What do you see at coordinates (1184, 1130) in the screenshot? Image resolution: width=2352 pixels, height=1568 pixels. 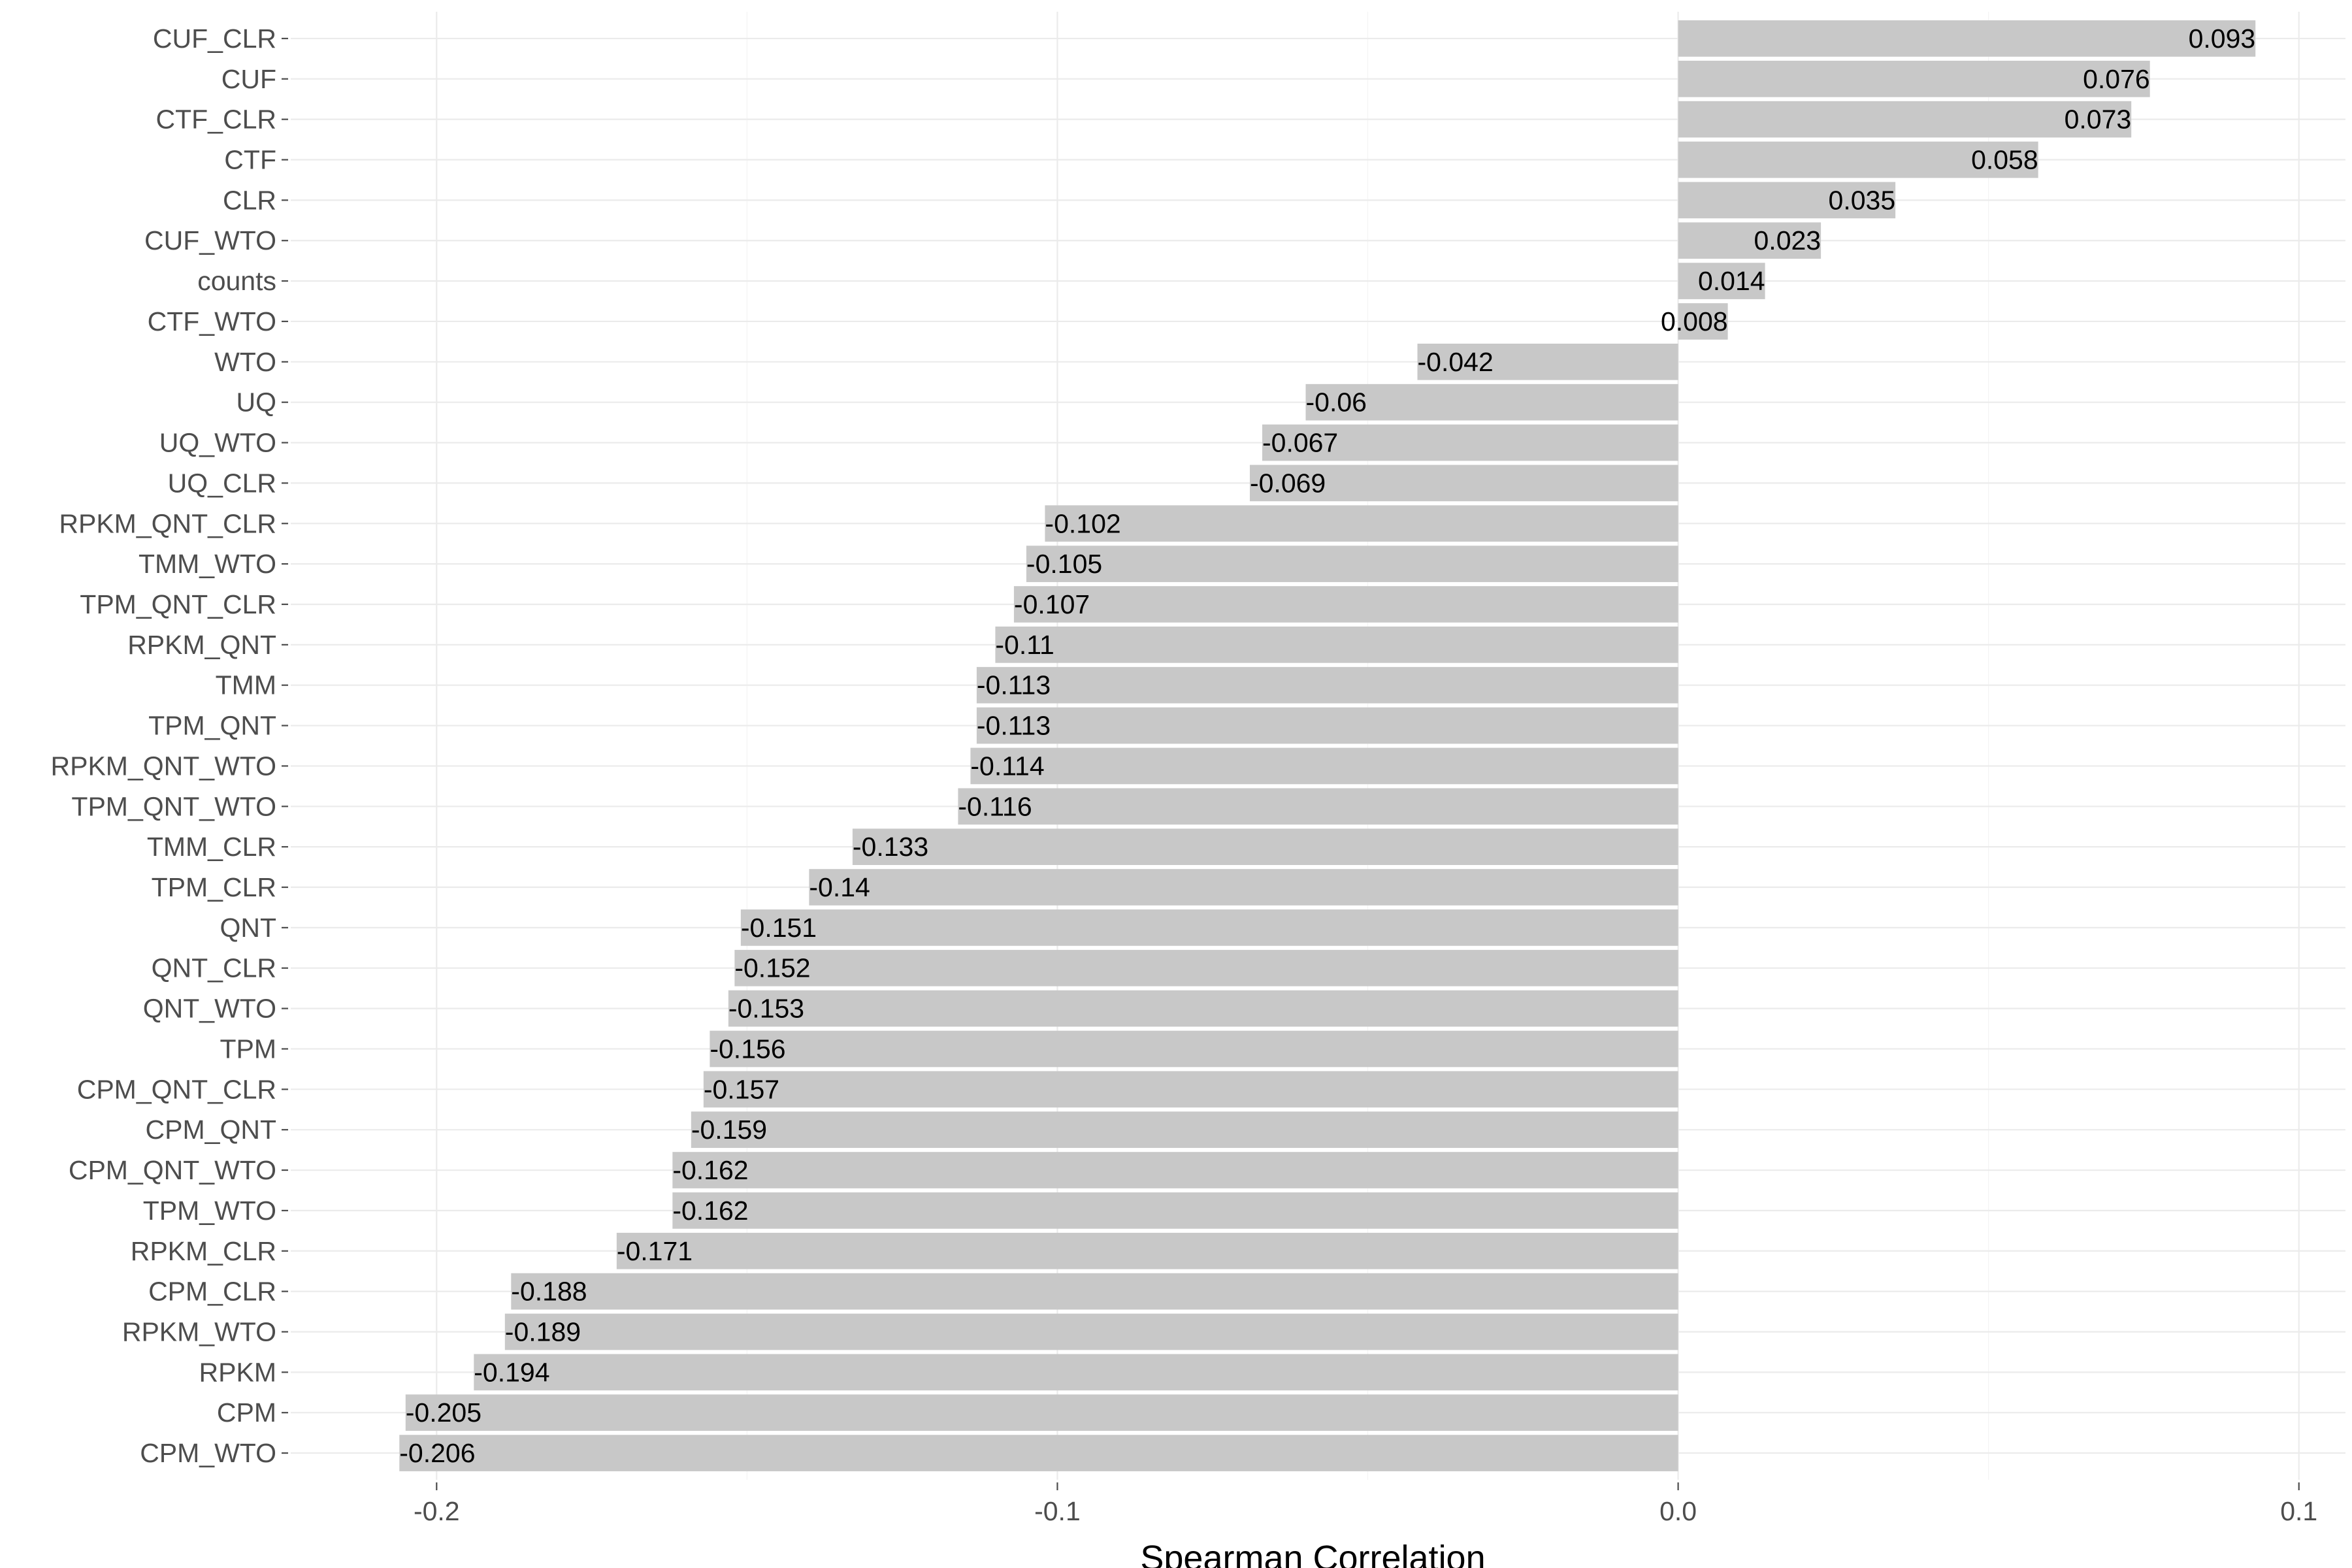 I see `bar-cpm-qnt` at bounding box center [1184, 1130].